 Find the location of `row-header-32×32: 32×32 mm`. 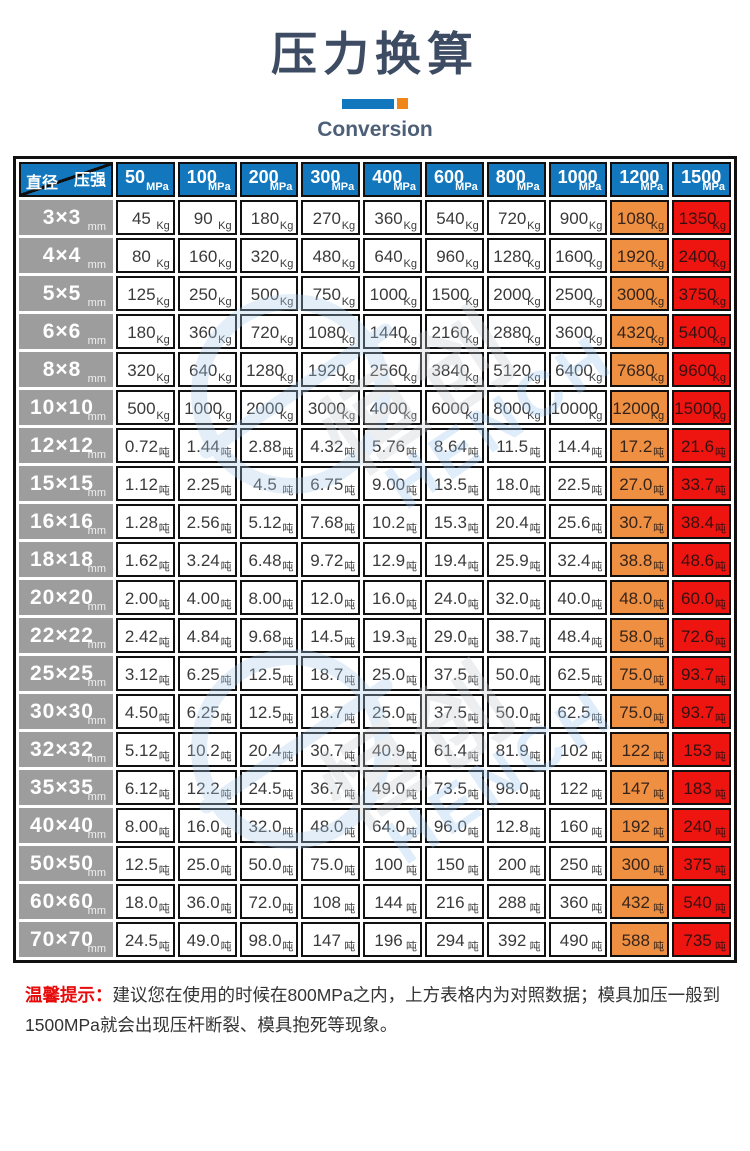

row-header-32×32: 32×32 mm is located at coordinates (66, 749).